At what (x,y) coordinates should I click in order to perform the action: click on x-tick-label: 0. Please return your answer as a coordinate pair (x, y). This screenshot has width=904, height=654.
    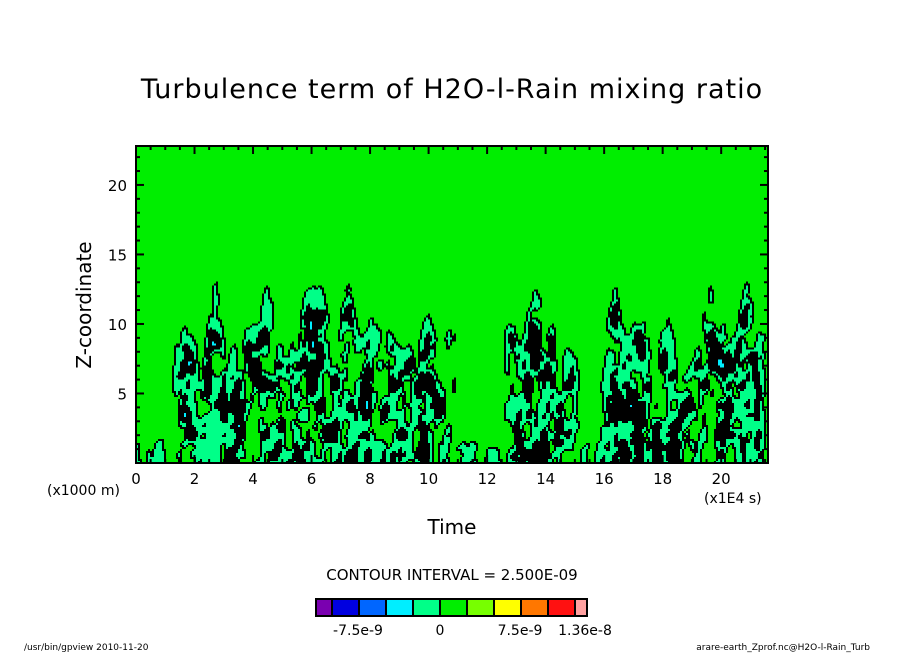
    Looking at the image, I should click on (136, 479).